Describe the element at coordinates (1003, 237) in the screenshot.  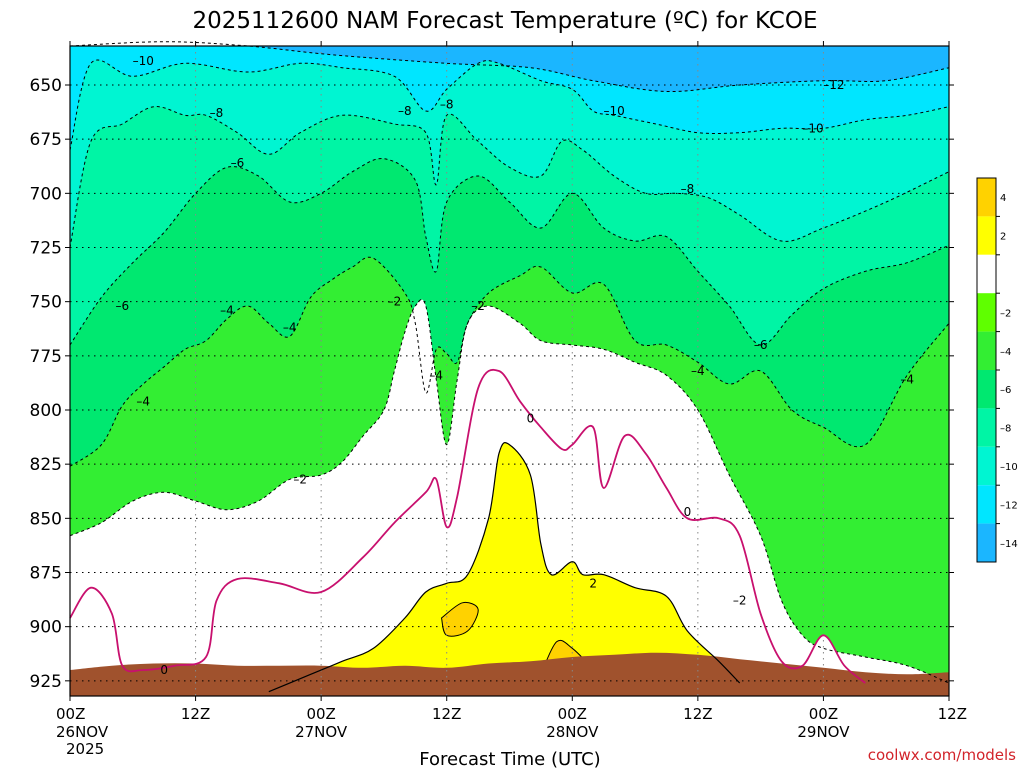
I see `colorbar-label: 2` at that location.